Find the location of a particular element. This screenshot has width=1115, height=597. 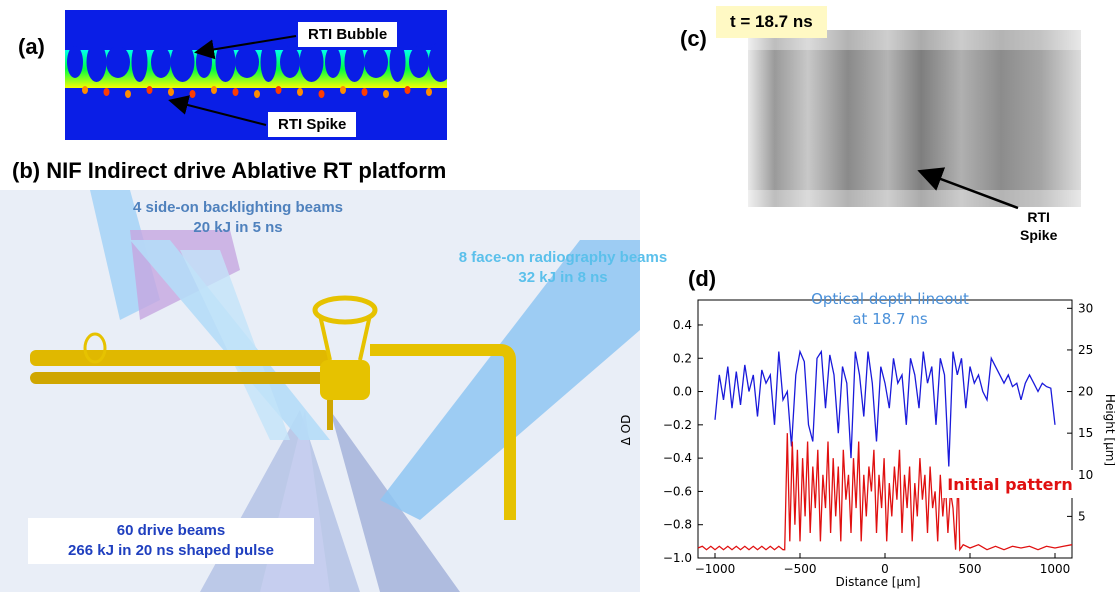

y-tick-label: −0.2 is located at coordinates (677, 425).